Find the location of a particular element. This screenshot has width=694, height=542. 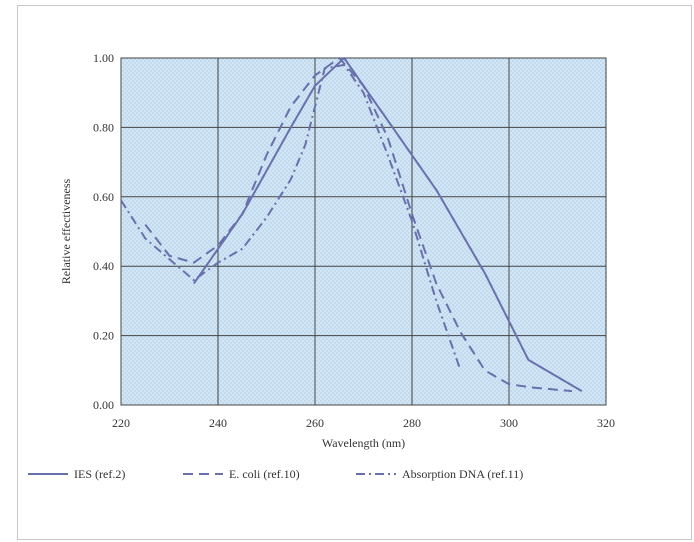

x-tick-label: 220 is located at coordinates (121, 423).